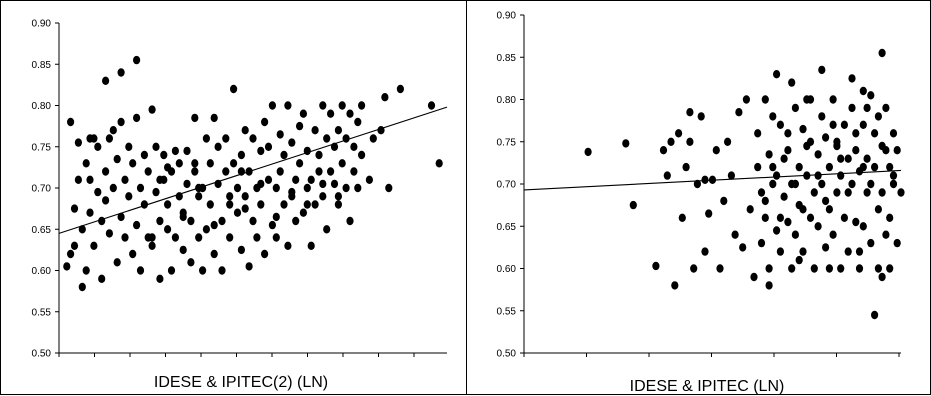 The width and height of the screenshot is (931, 396). I want to click on right-y-tick-label: 0.50, so click(507, 354).